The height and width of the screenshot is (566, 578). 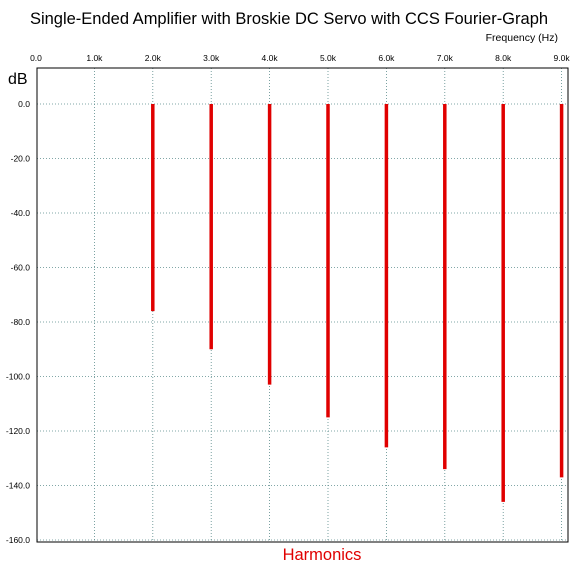 I want to click on x-tick-label: 0.0, so click(x=36, y=58).